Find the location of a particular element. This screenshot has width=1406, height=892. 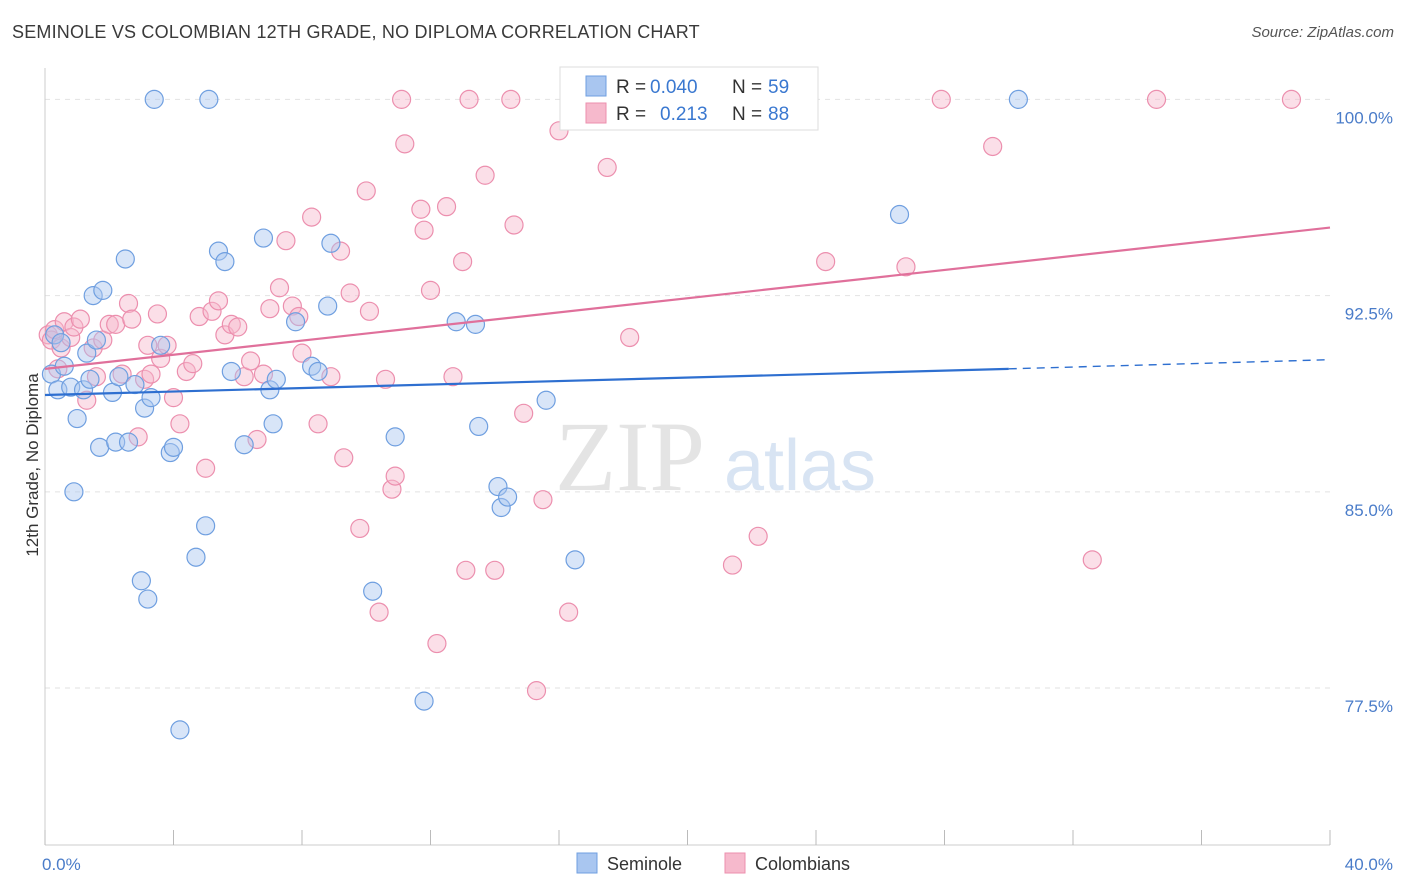

legend-swatch-seminole is located at coordinates (596, 86).